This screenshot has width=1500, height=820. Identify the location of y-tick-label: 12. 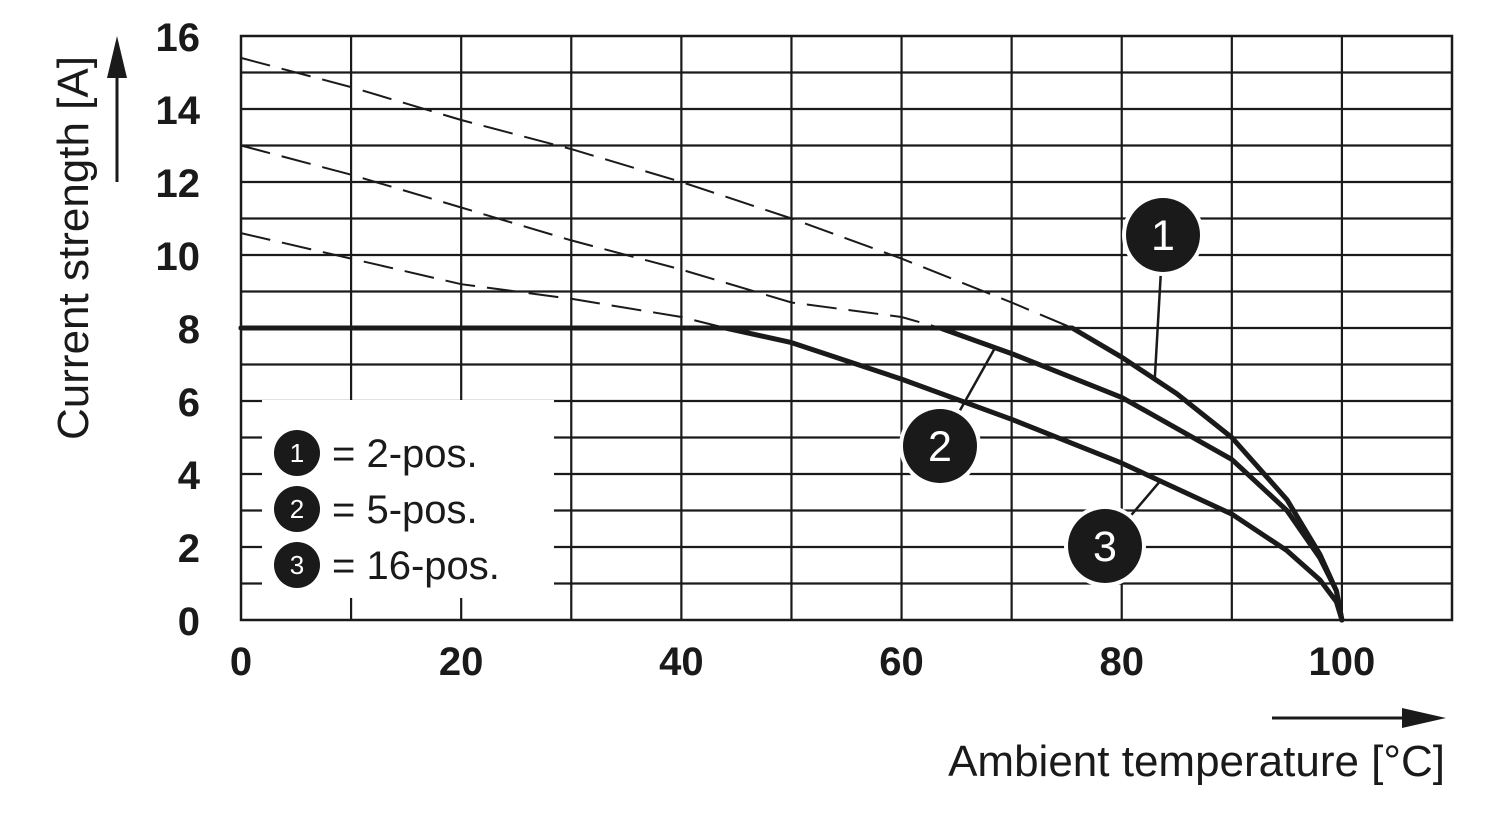
(178, 184).